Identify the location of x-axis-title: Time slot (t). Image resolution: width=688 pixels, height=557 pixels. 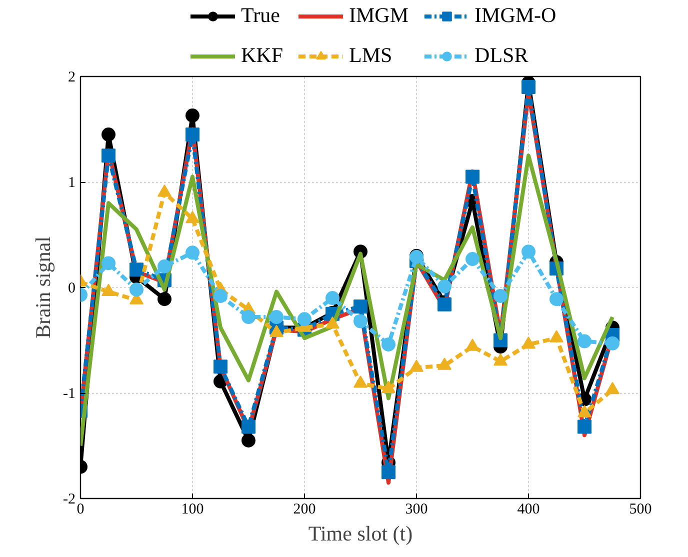
(360, 534).